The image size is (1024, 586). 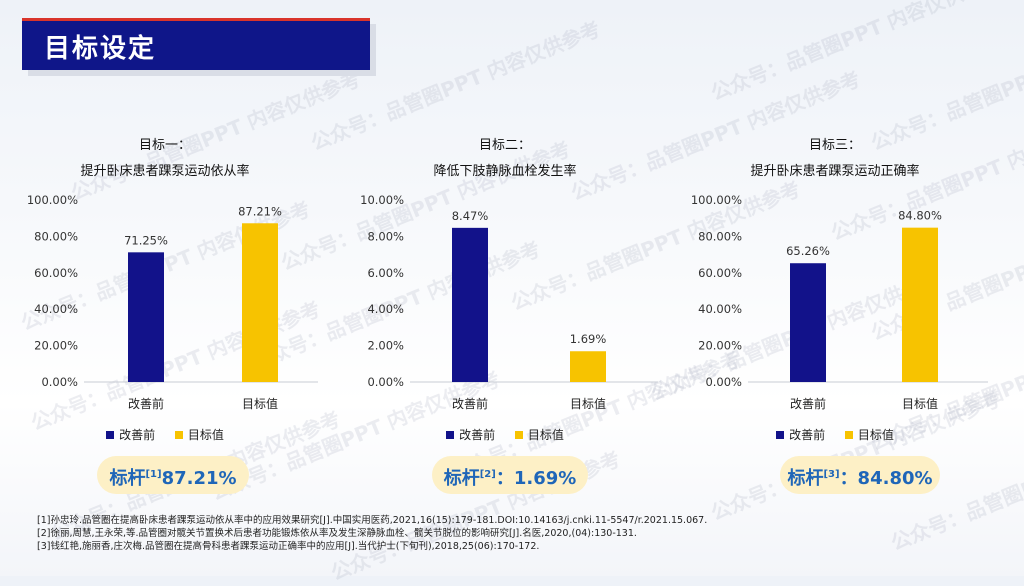 I want to click on chart-title: 目标二：, so click(x=504, y=145).